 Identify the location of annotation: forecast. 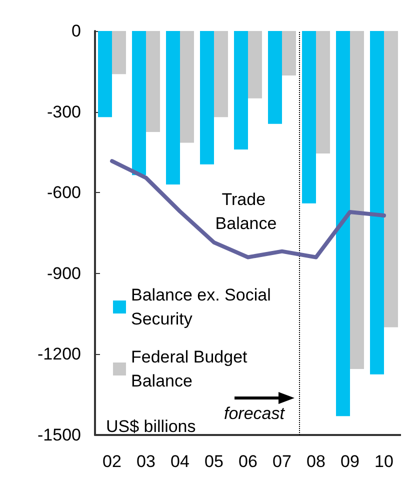
(255, 413).